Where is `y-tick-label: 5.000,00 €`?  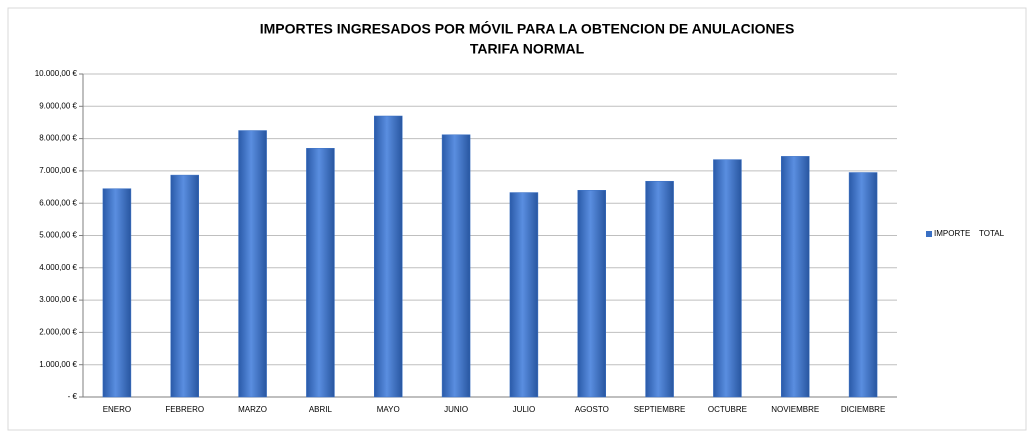 y-tick-label: 5.000,00 € is located at coordinates (58, 235).